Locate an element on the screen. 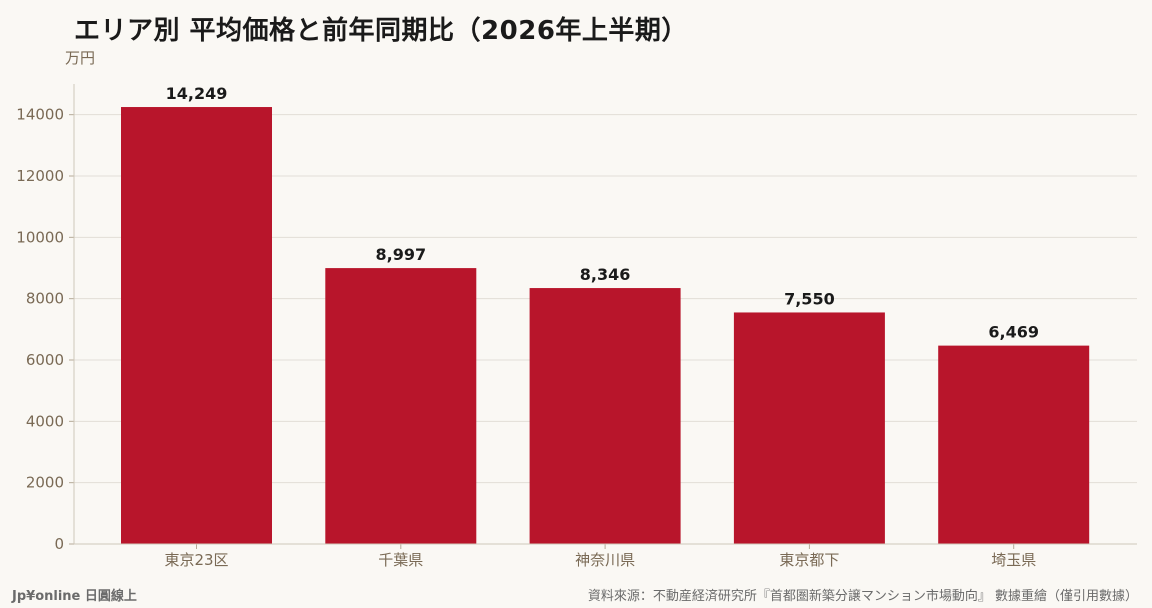 This screenshot has width=1152, height=608. y-tick-label: 6000 is located at coordinates (45, 360).